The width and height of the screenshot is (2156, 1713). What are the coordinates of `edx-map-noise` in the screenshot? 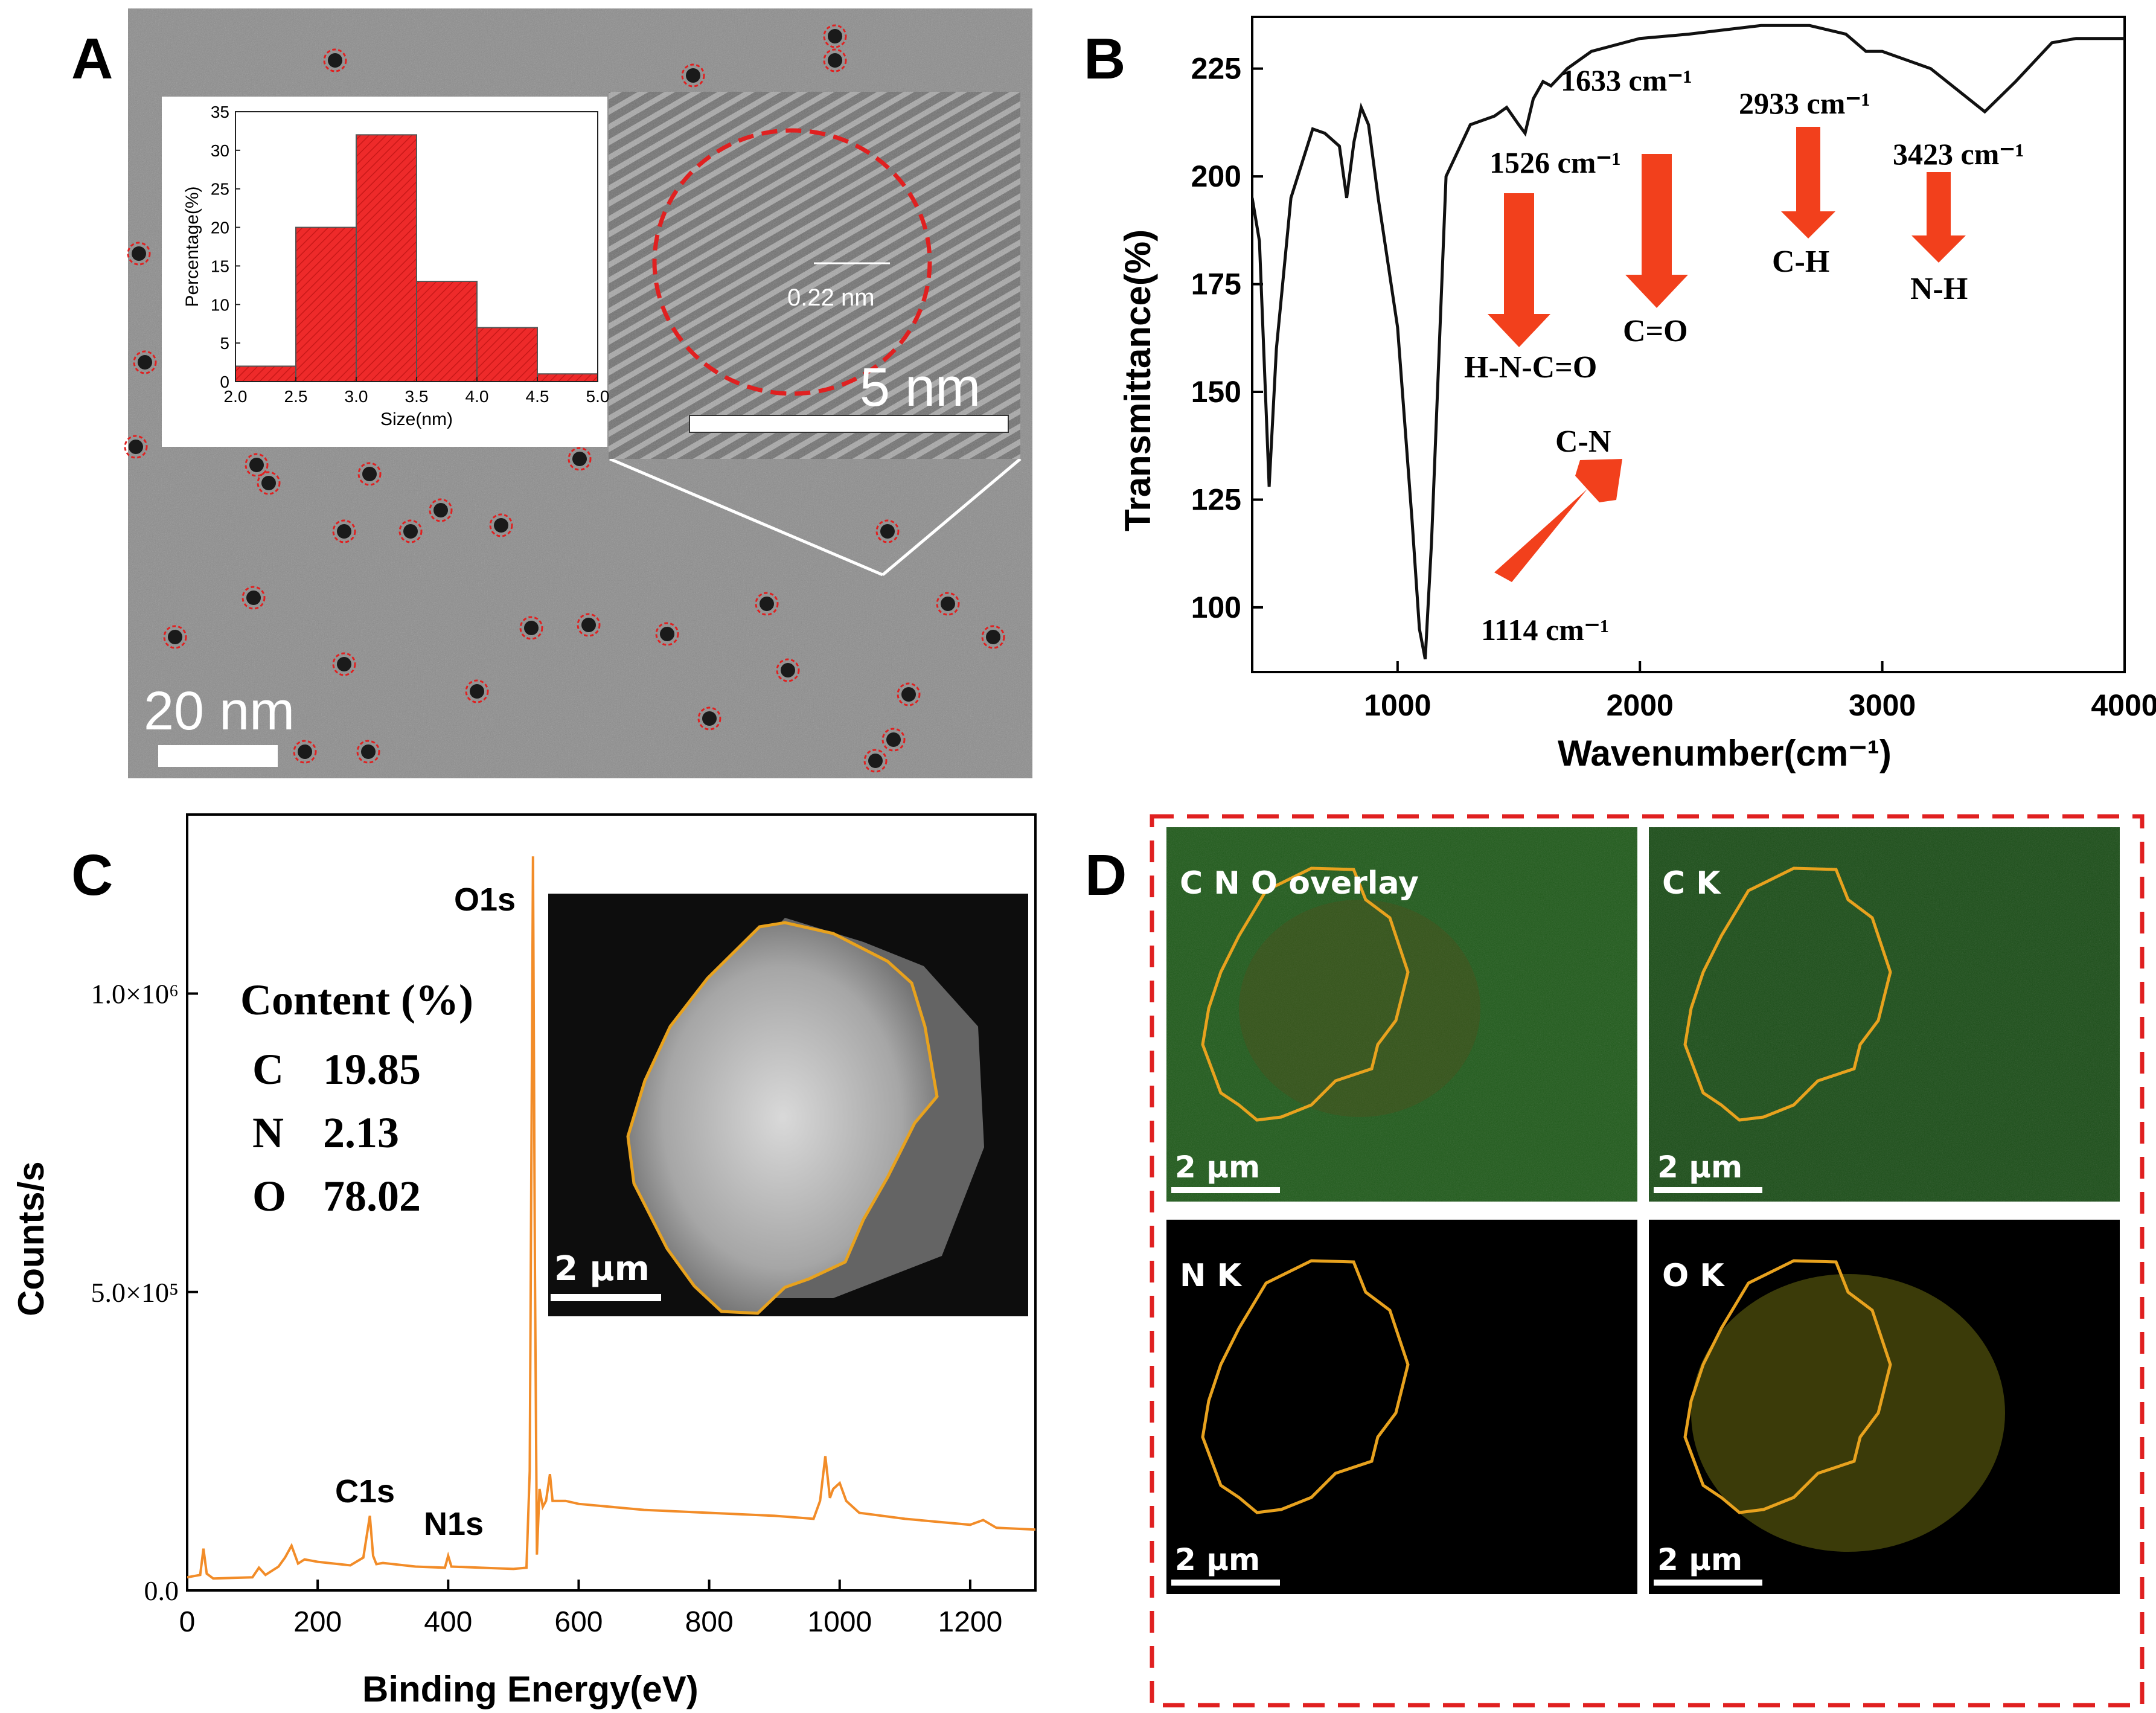 It's located at (1884, 1014).